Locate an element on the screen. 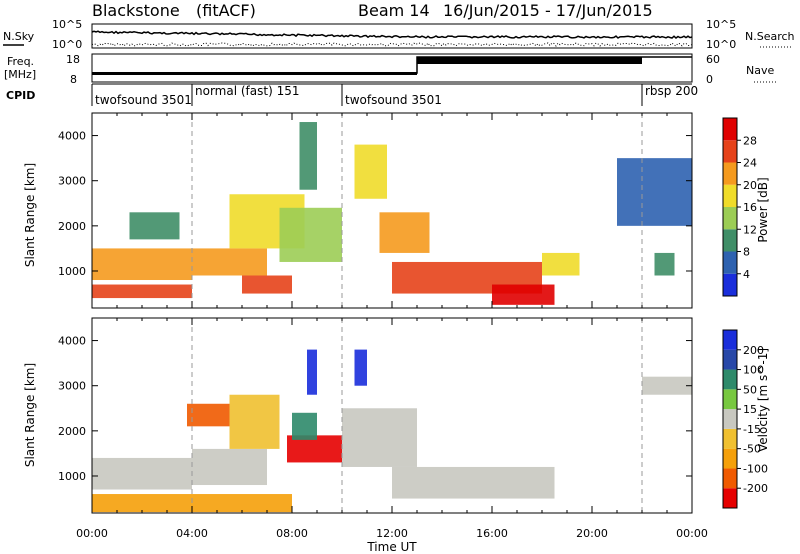 The width and height of the screenshot is (800, 554). colorbar-tick-label: 28 is located at coordinates (750, 140).